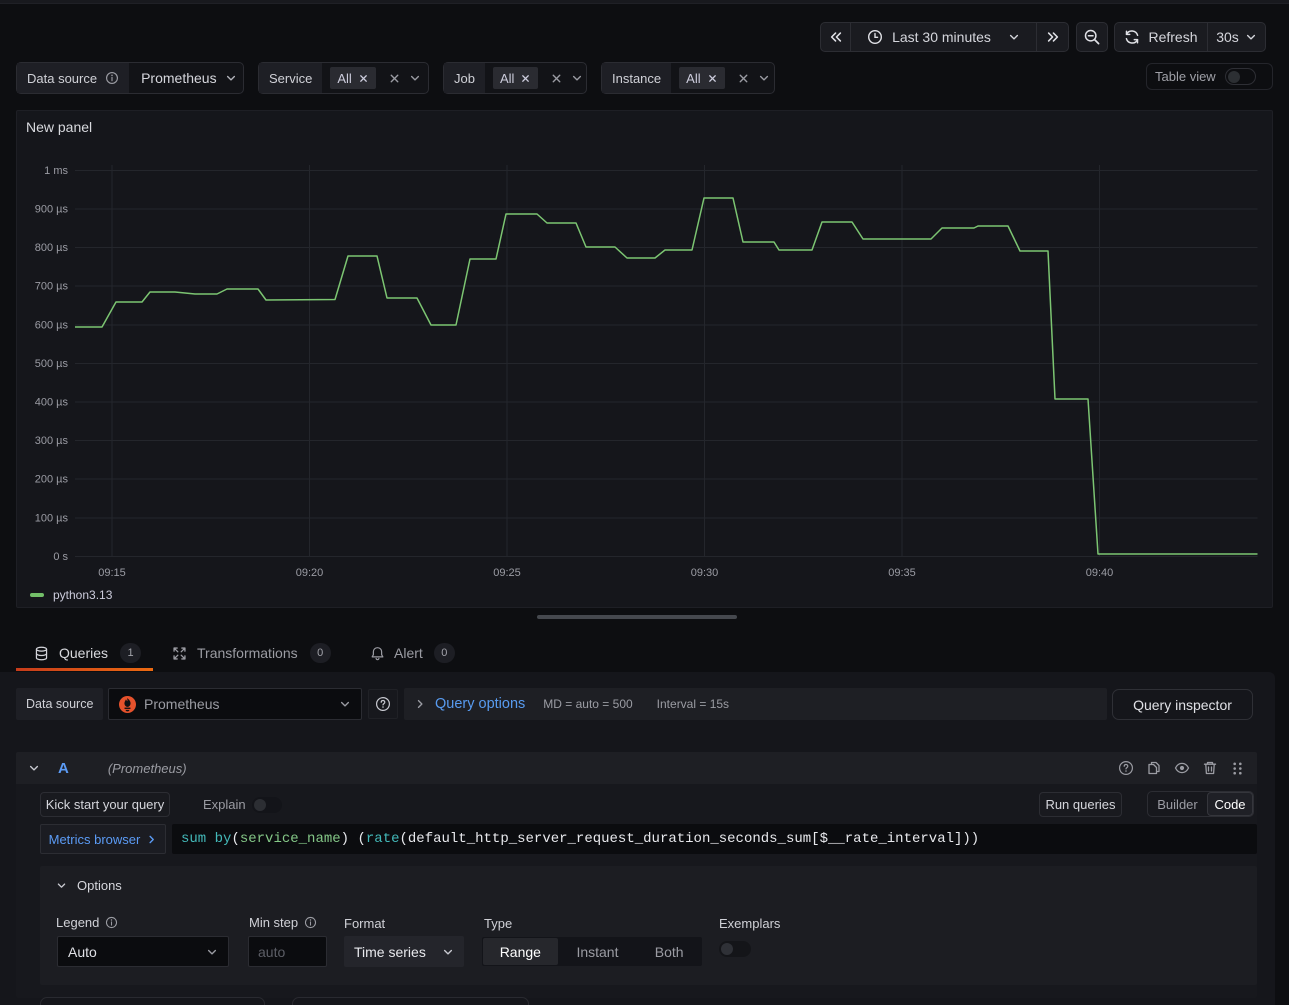 The height and width of the screenshot is (1005, 1289). What do you see at coordinates (52, 326) in the screenshot?
I see `svg-text: 600 µs` at bounding box center [52, 326].